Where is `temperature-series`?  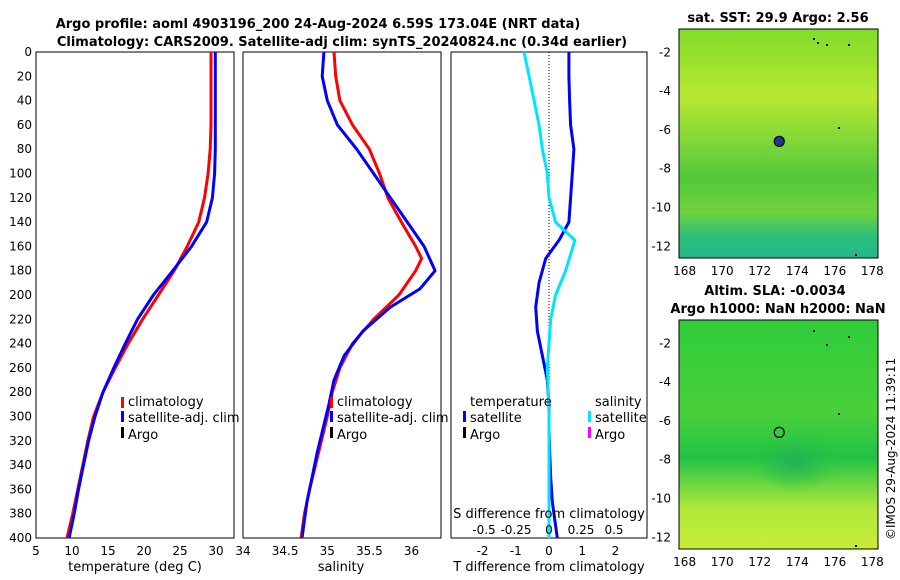 temperature-series is located at coordinates (141, 295).